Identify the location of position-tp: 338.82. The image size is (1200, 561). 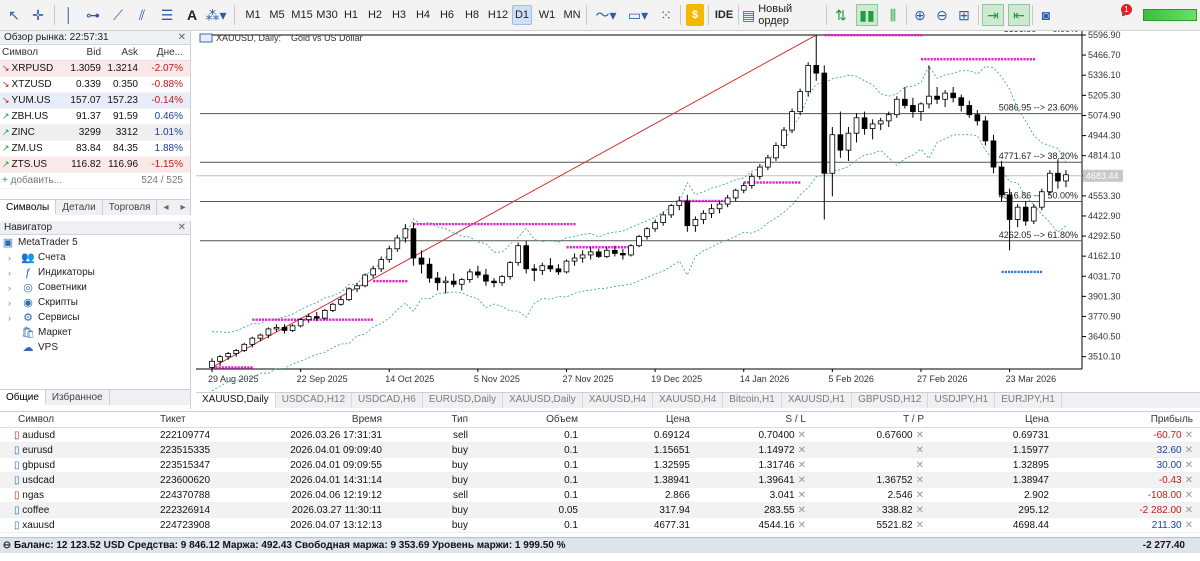
(897, 510).